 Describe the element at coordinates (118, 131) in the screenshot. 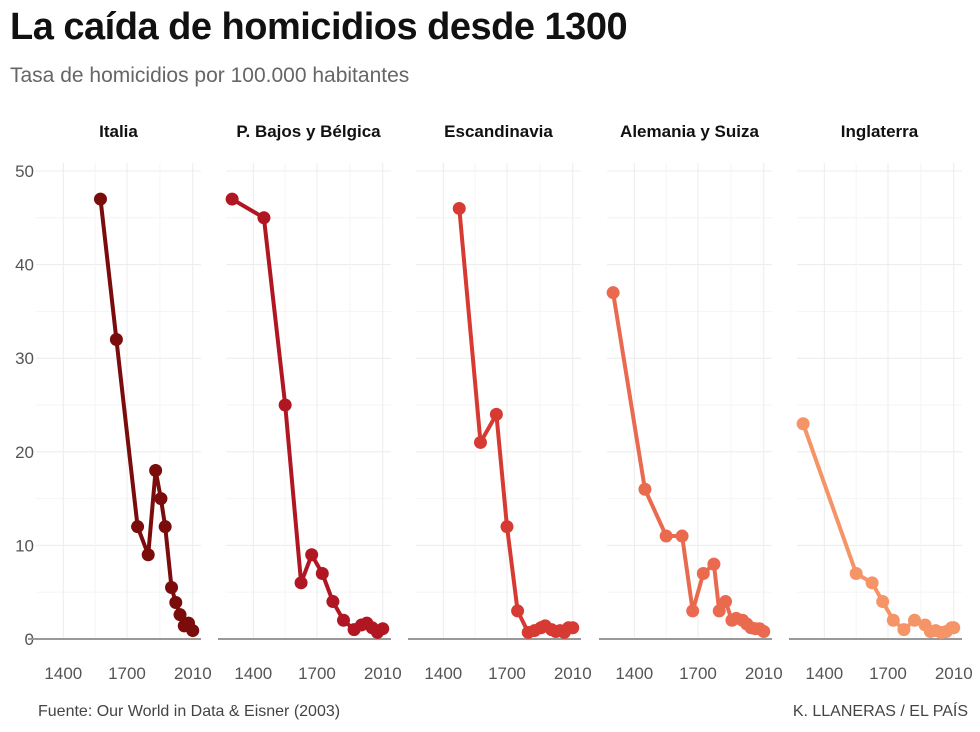

I see `panel-title: Italia` at that location.